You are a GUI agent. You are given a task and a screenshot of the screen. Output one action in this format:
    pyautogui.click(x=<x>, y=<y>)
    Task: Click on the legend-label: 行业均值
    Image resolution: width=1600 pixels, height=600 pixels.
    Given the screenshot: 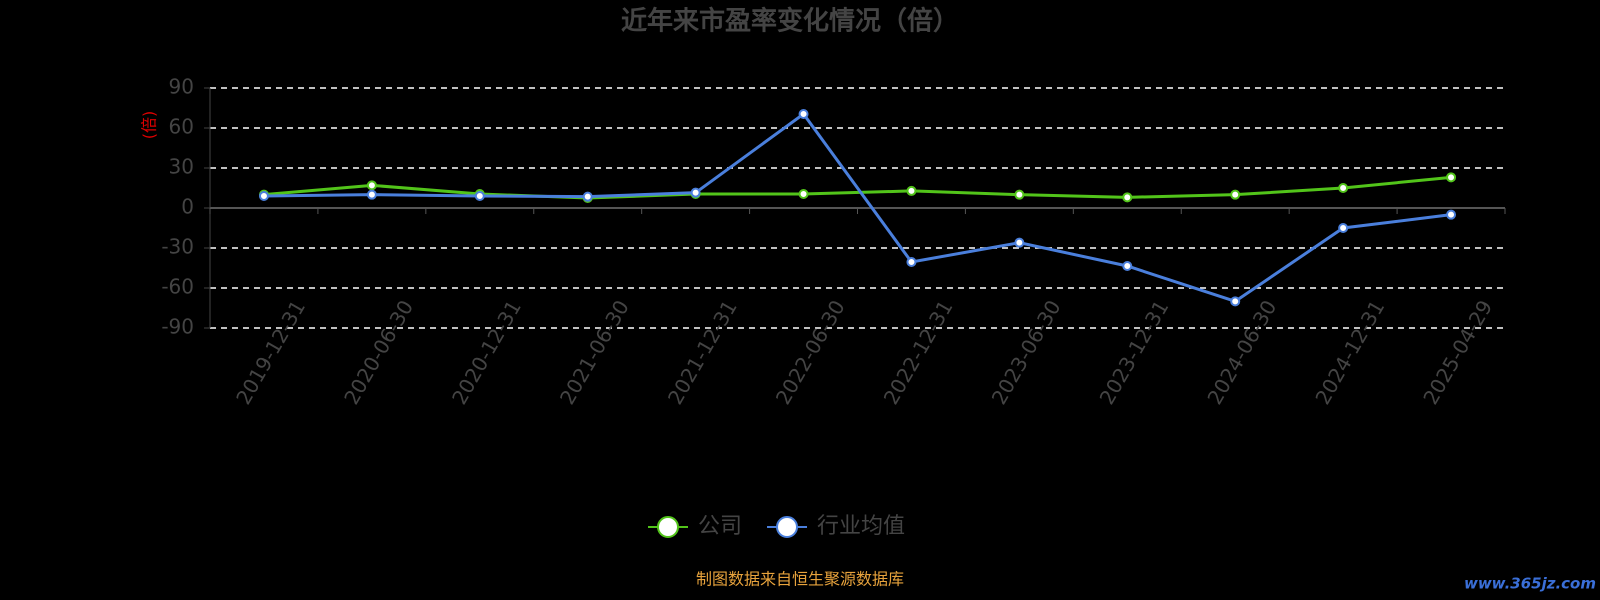 What is the action you would take?
    pyautogui.click(x=861, y=526)
    